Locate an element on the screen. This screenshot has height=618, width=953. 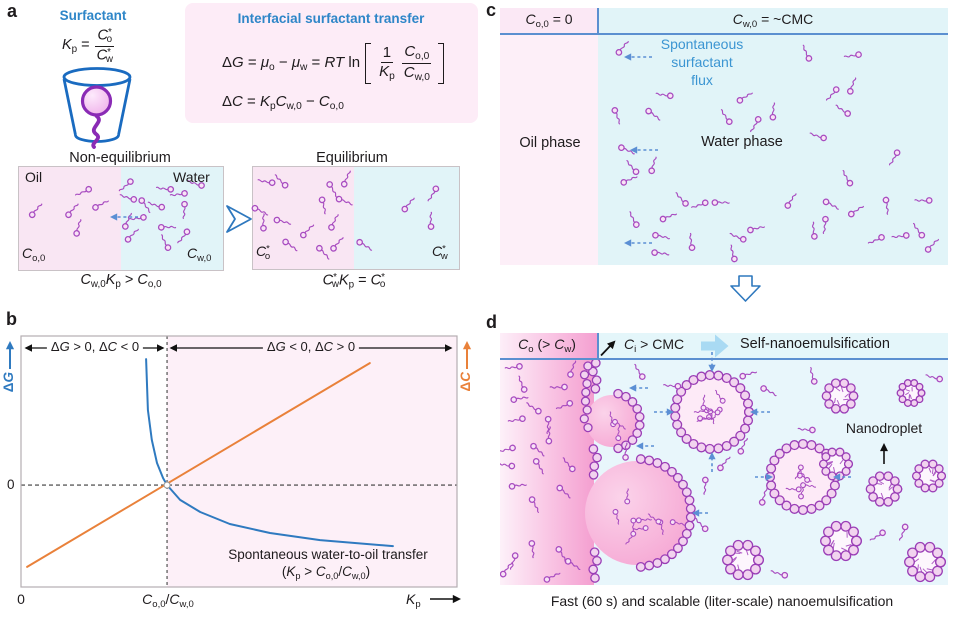
panel-c-header-water-text: Cw,0 = ~CMC is located at coordinates (773, 20).